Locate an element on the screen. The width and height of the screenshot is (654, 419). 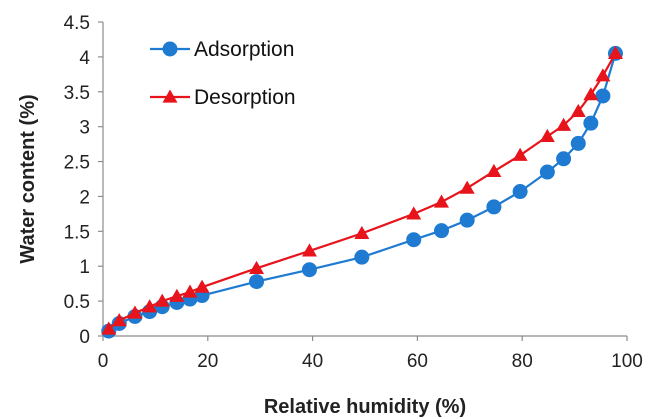
legend-item-desorption: Desorption is located at coordinates (223, 97).